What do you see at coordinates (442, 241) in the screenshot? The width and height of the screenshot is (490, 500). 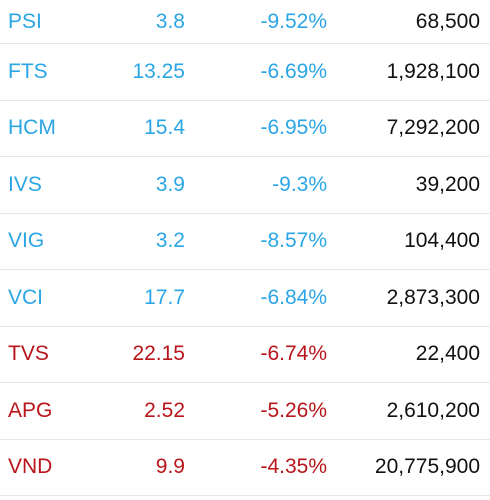 I see `stock-volume: 104,400` at bounding box center [442, 241].